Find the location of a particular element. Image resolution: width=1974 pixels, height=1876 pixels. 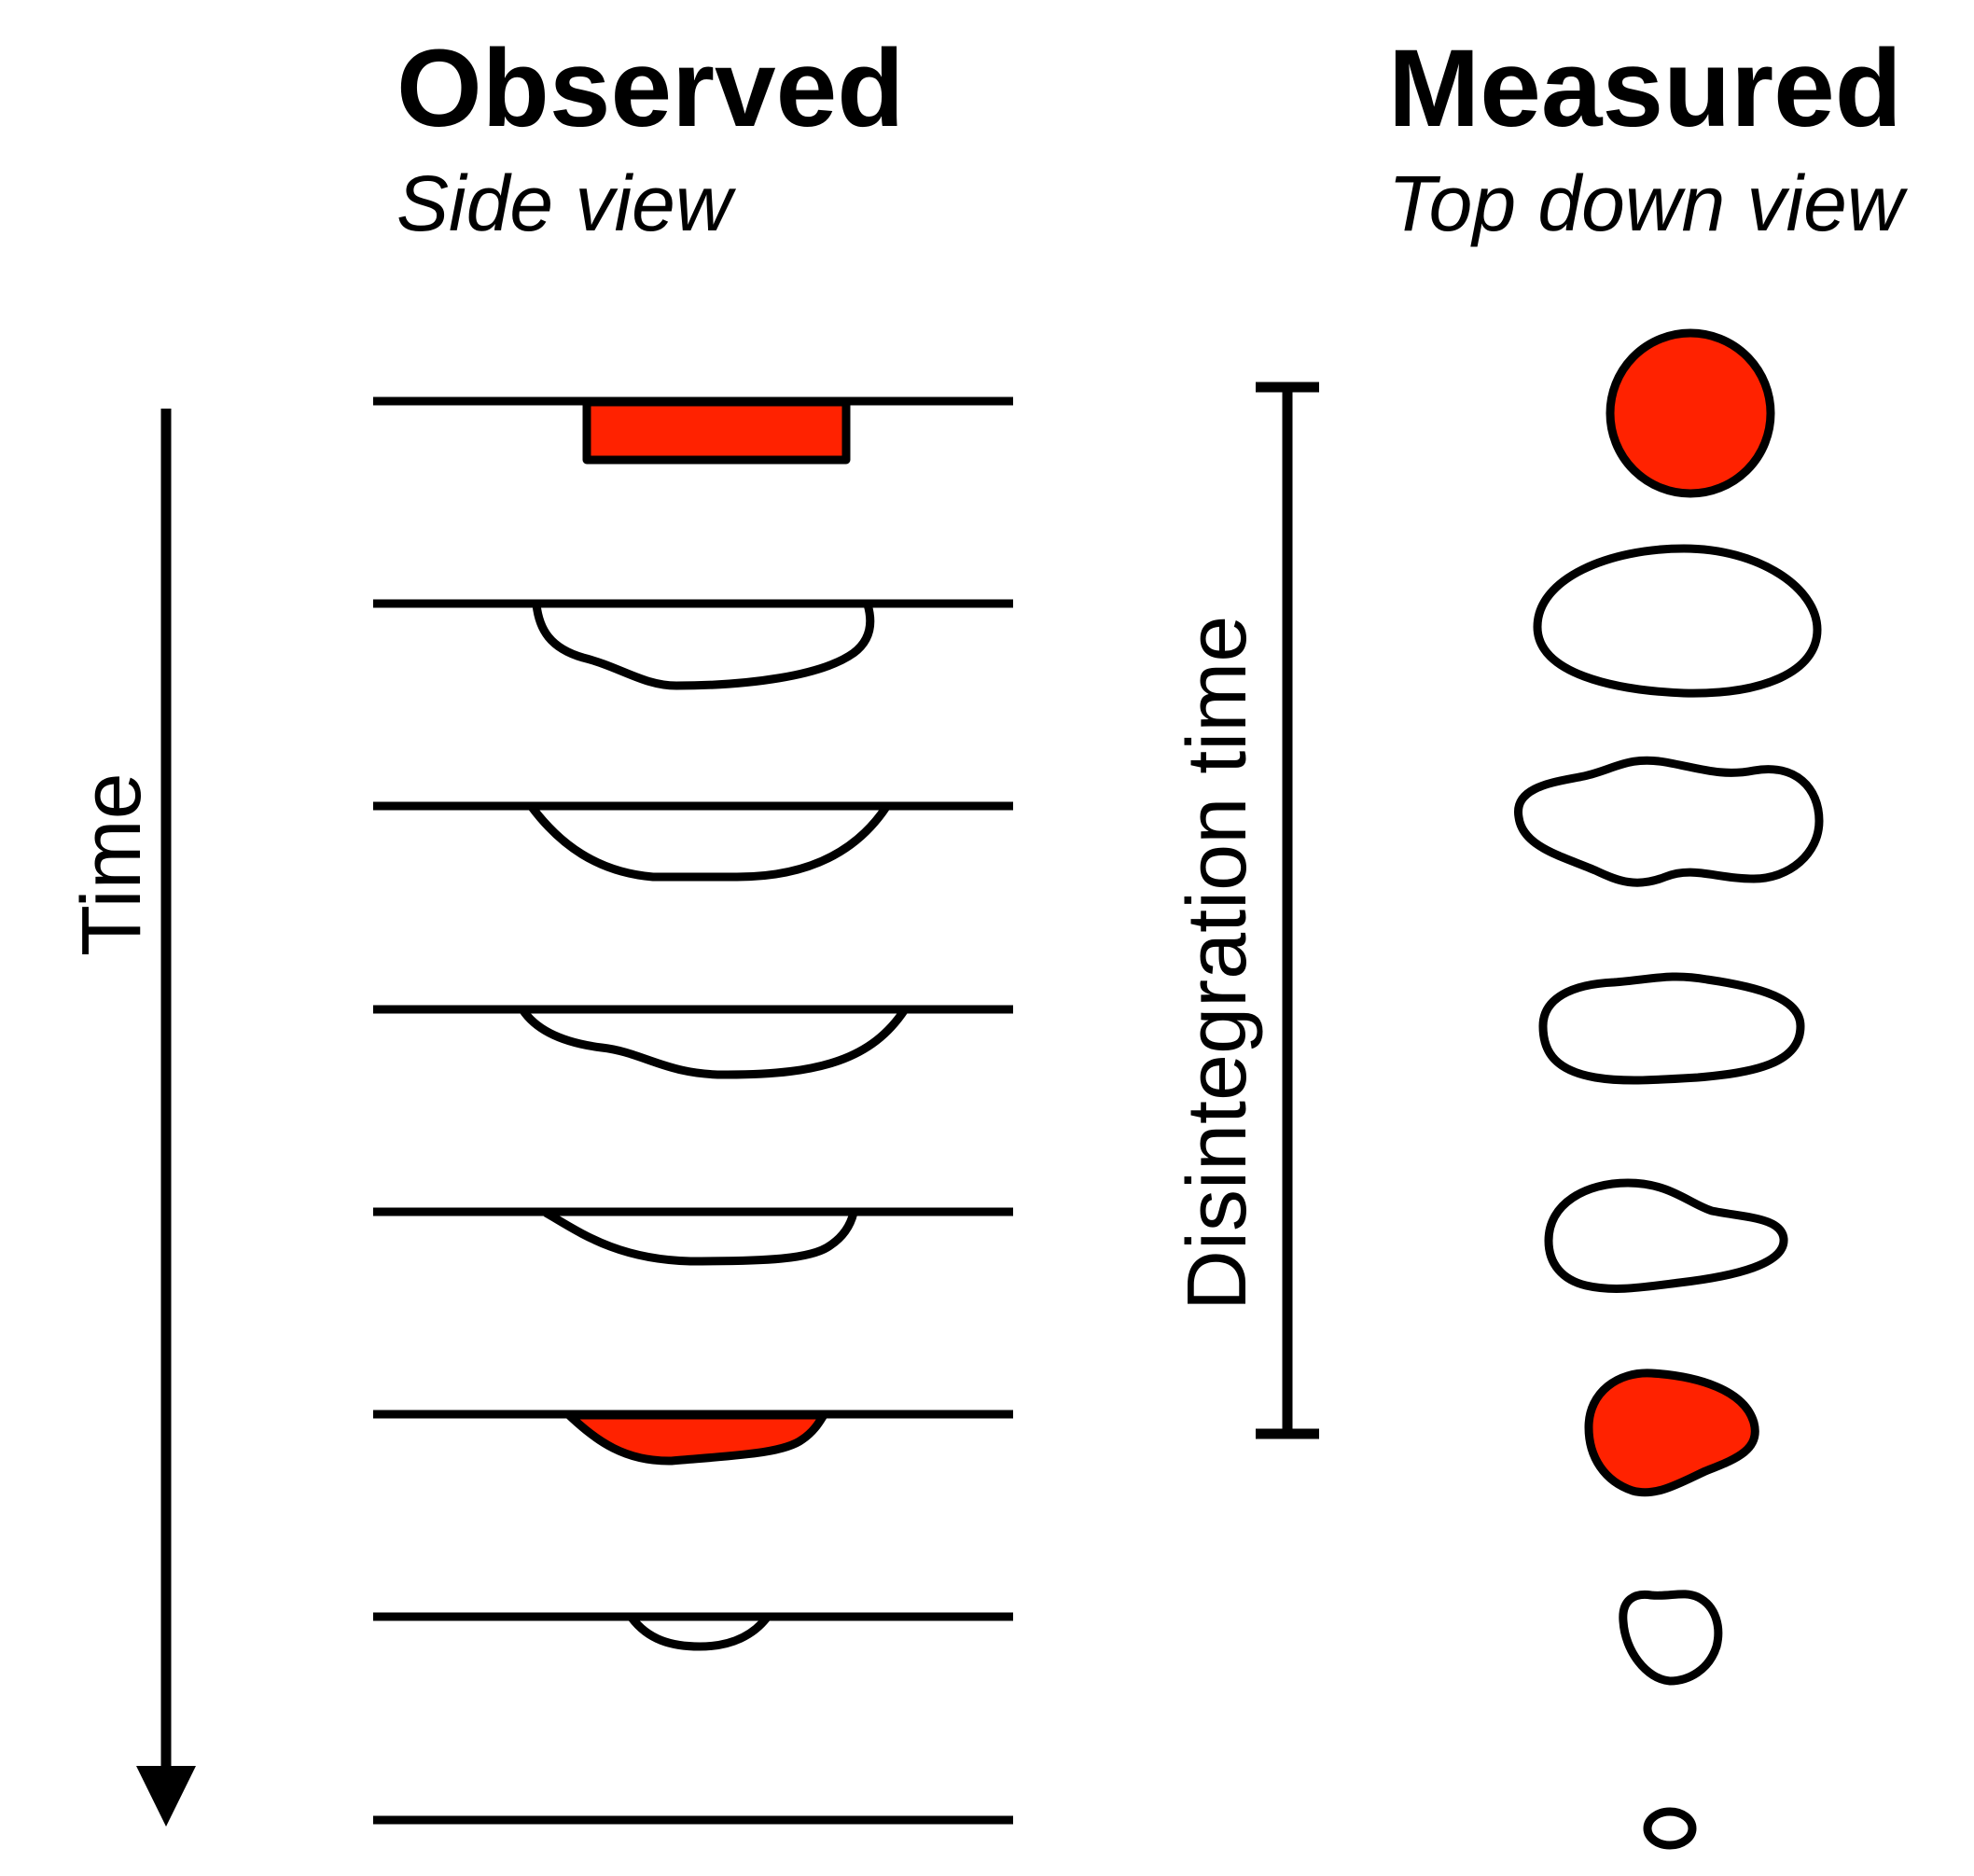

measured-title: Measured is located at coordinates (1645, 88).